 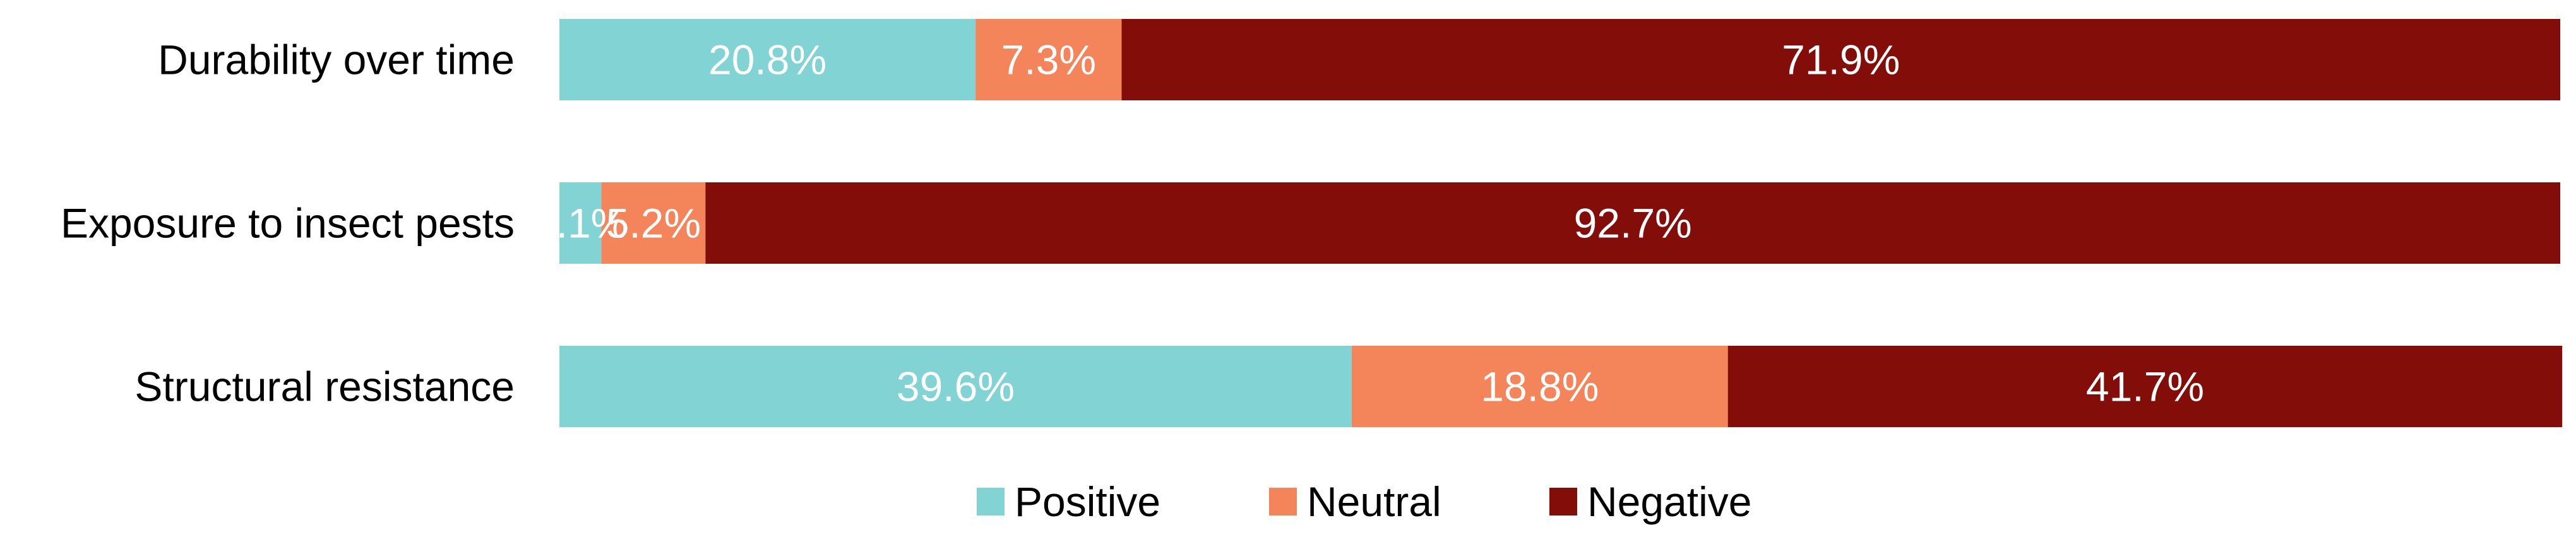 What do you see at coordinates (324, 386) in the screenshot?
I see `category-label-structural-resistance: Structural resistance` at bounding box center [324, 386].